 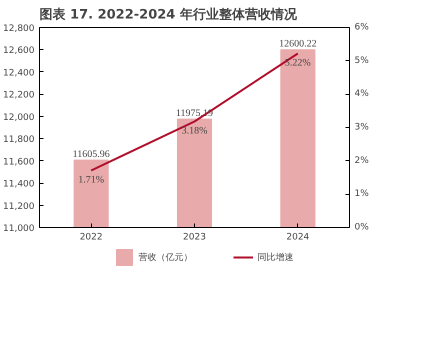 I want to click on y2-tick-label: 2%, so click(x=362, y=161).